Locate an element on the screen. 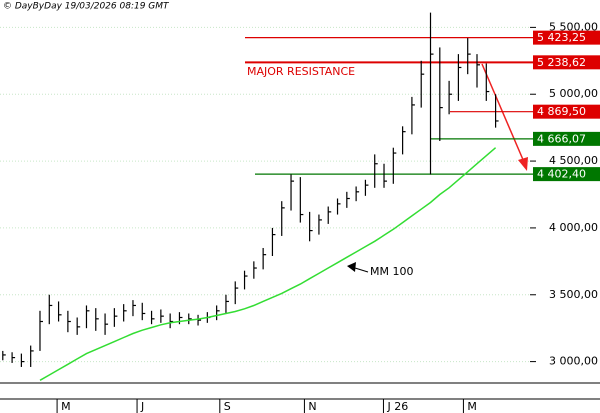  y-tick-label: 5 000,00 is located at coordinates (573, 93).